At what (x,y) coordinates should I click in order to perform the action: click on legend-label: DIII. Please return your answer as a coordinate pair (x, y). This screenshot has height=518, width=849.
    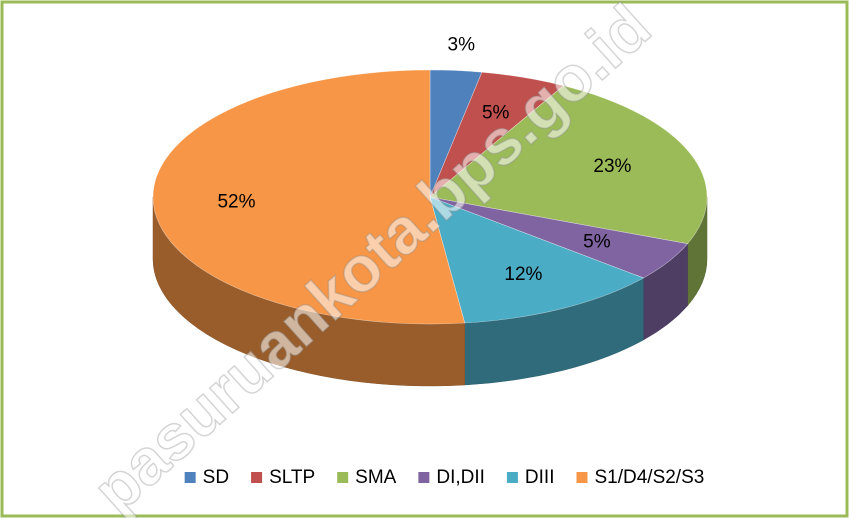
    Looking at the image, I should click on (540, 477).